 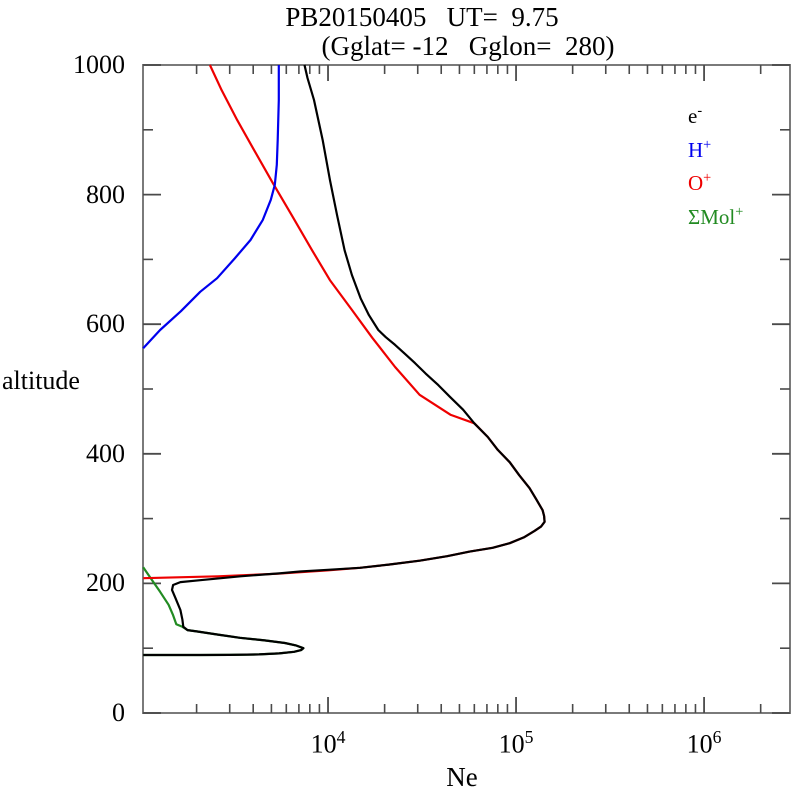 I want to click on legend-item-e: e-, so click(x=695, y=115).